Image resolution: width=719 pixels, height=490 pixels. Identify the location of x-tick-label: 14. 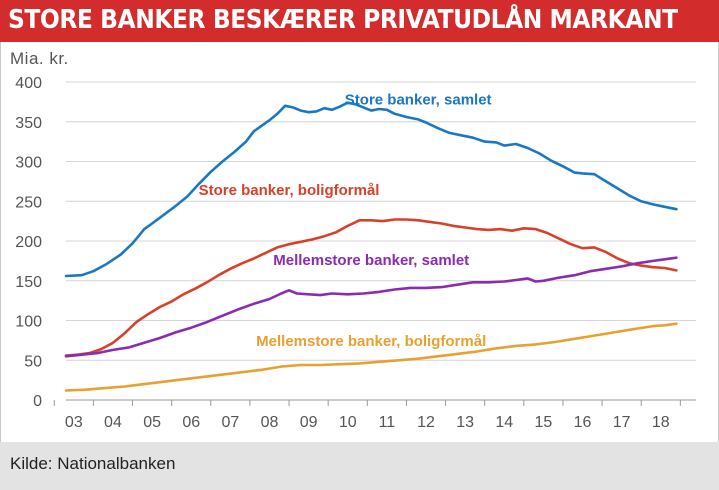
(504, 422).